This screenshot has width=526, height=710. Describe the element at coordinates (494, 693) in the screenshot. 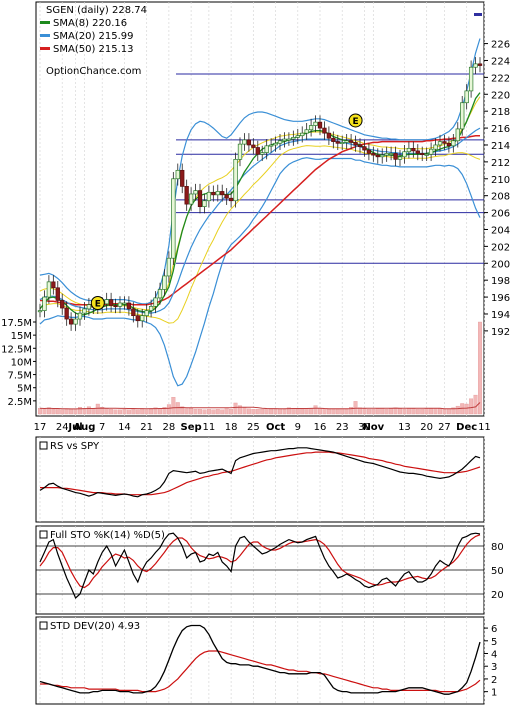

I see `std-y-tick-label: 1` at that location.